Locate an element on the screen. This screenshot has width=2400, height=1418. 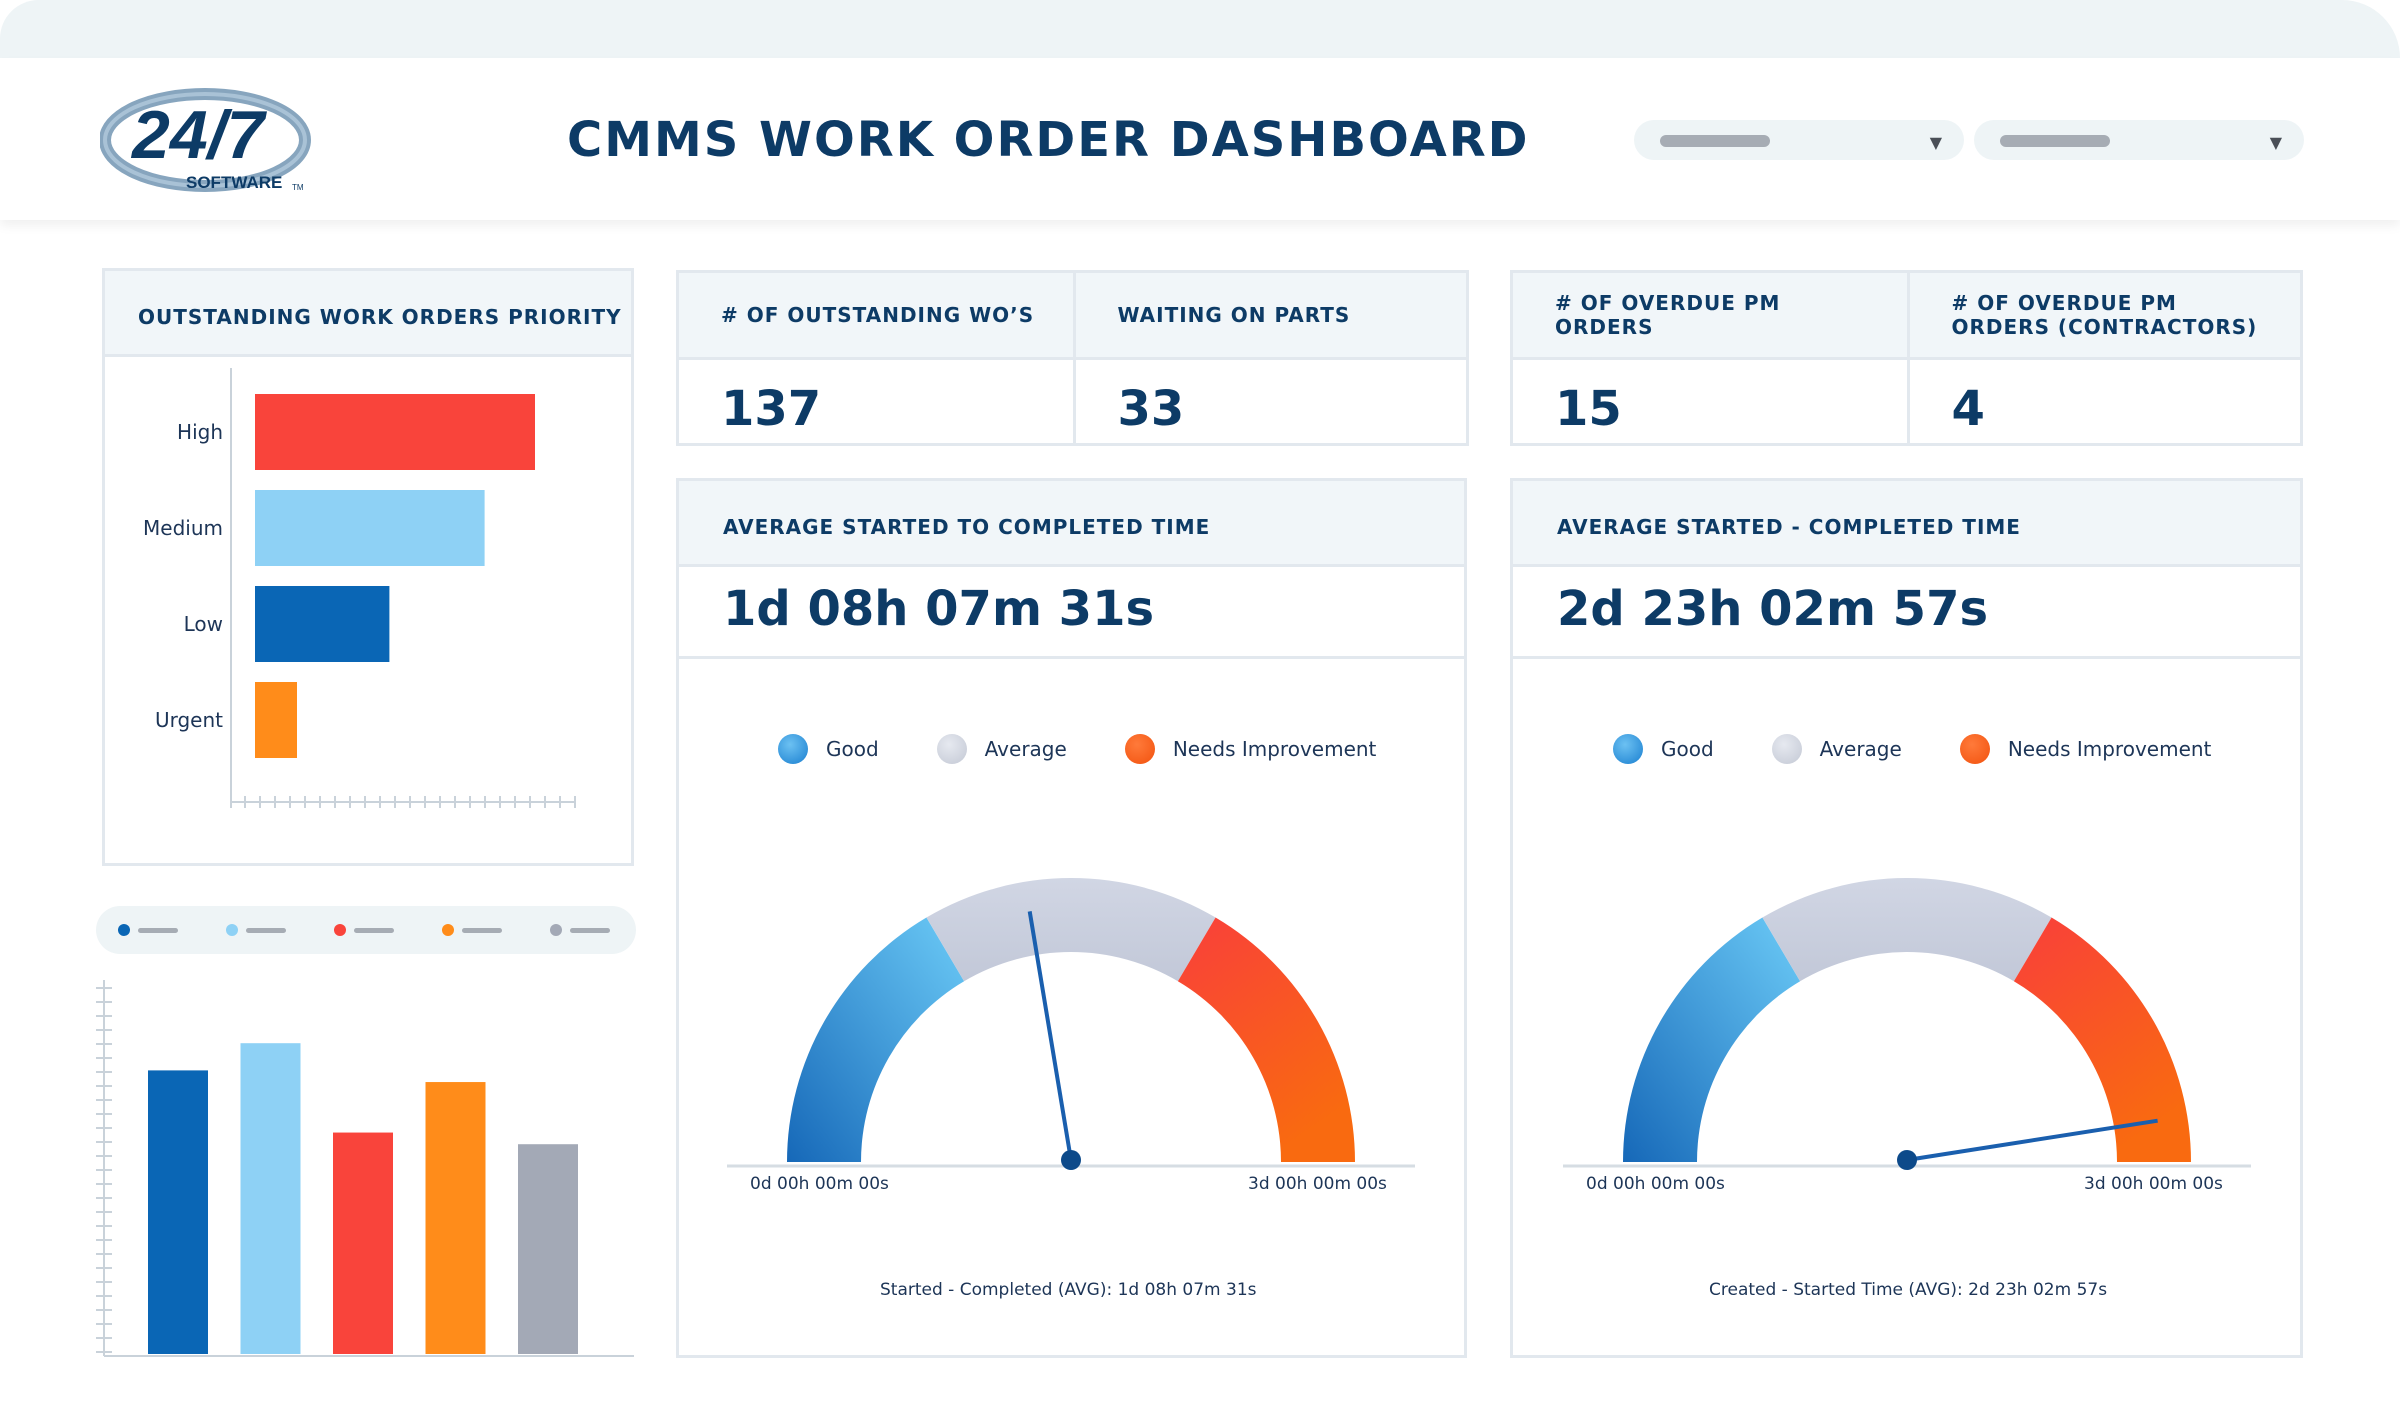
kpi-value: 33 is located at coordinates (1151, 409).